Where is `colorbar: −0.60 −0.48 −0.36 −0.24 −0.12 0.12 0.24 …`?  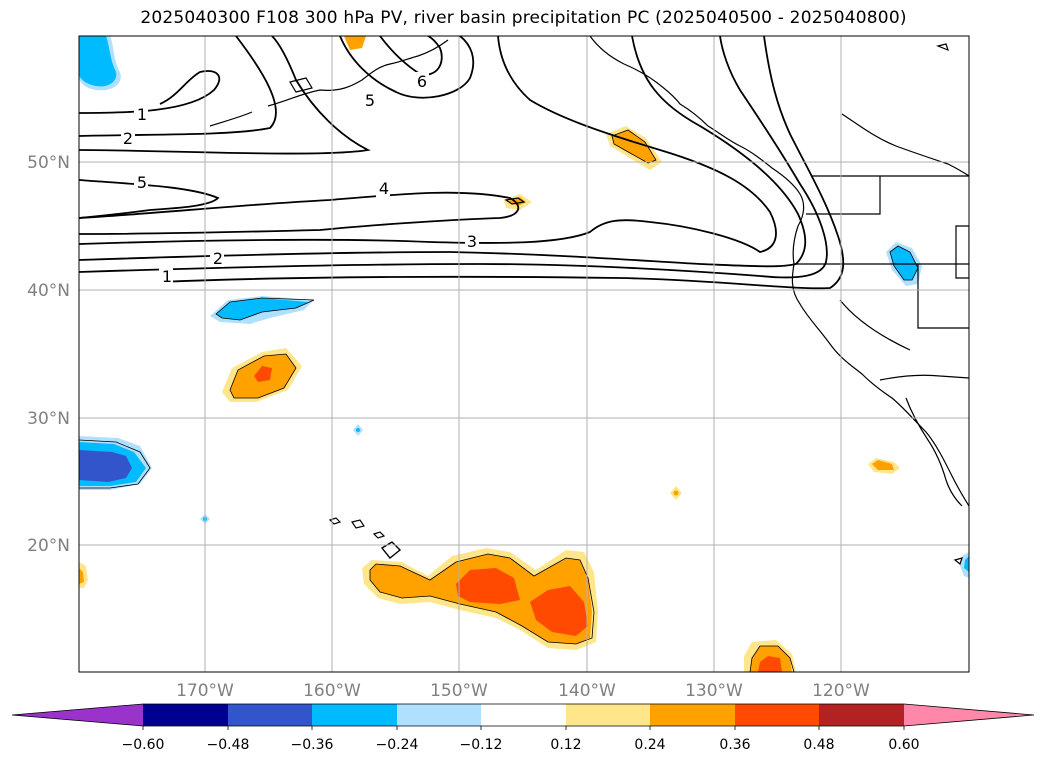
colorbar: −0.60 −0.48 −0.36 −0.24 −0.12 0.12 0.24 … is located at coordinates (523, 728).